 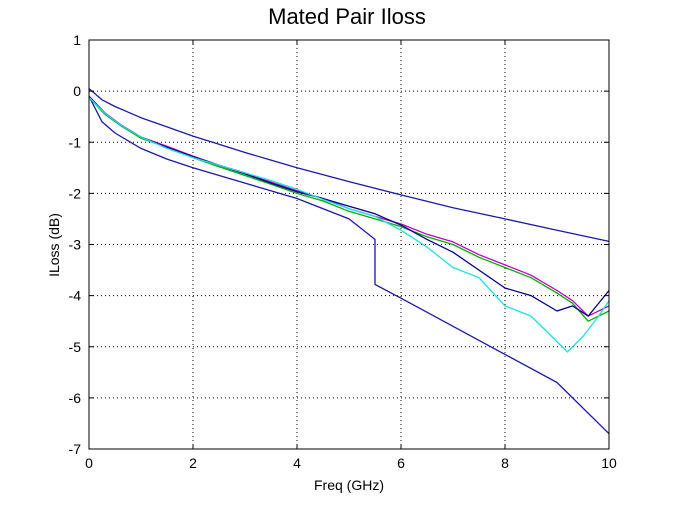 I want to click on y-axis-label: ILoss (dB), so click(x=54, y=245).